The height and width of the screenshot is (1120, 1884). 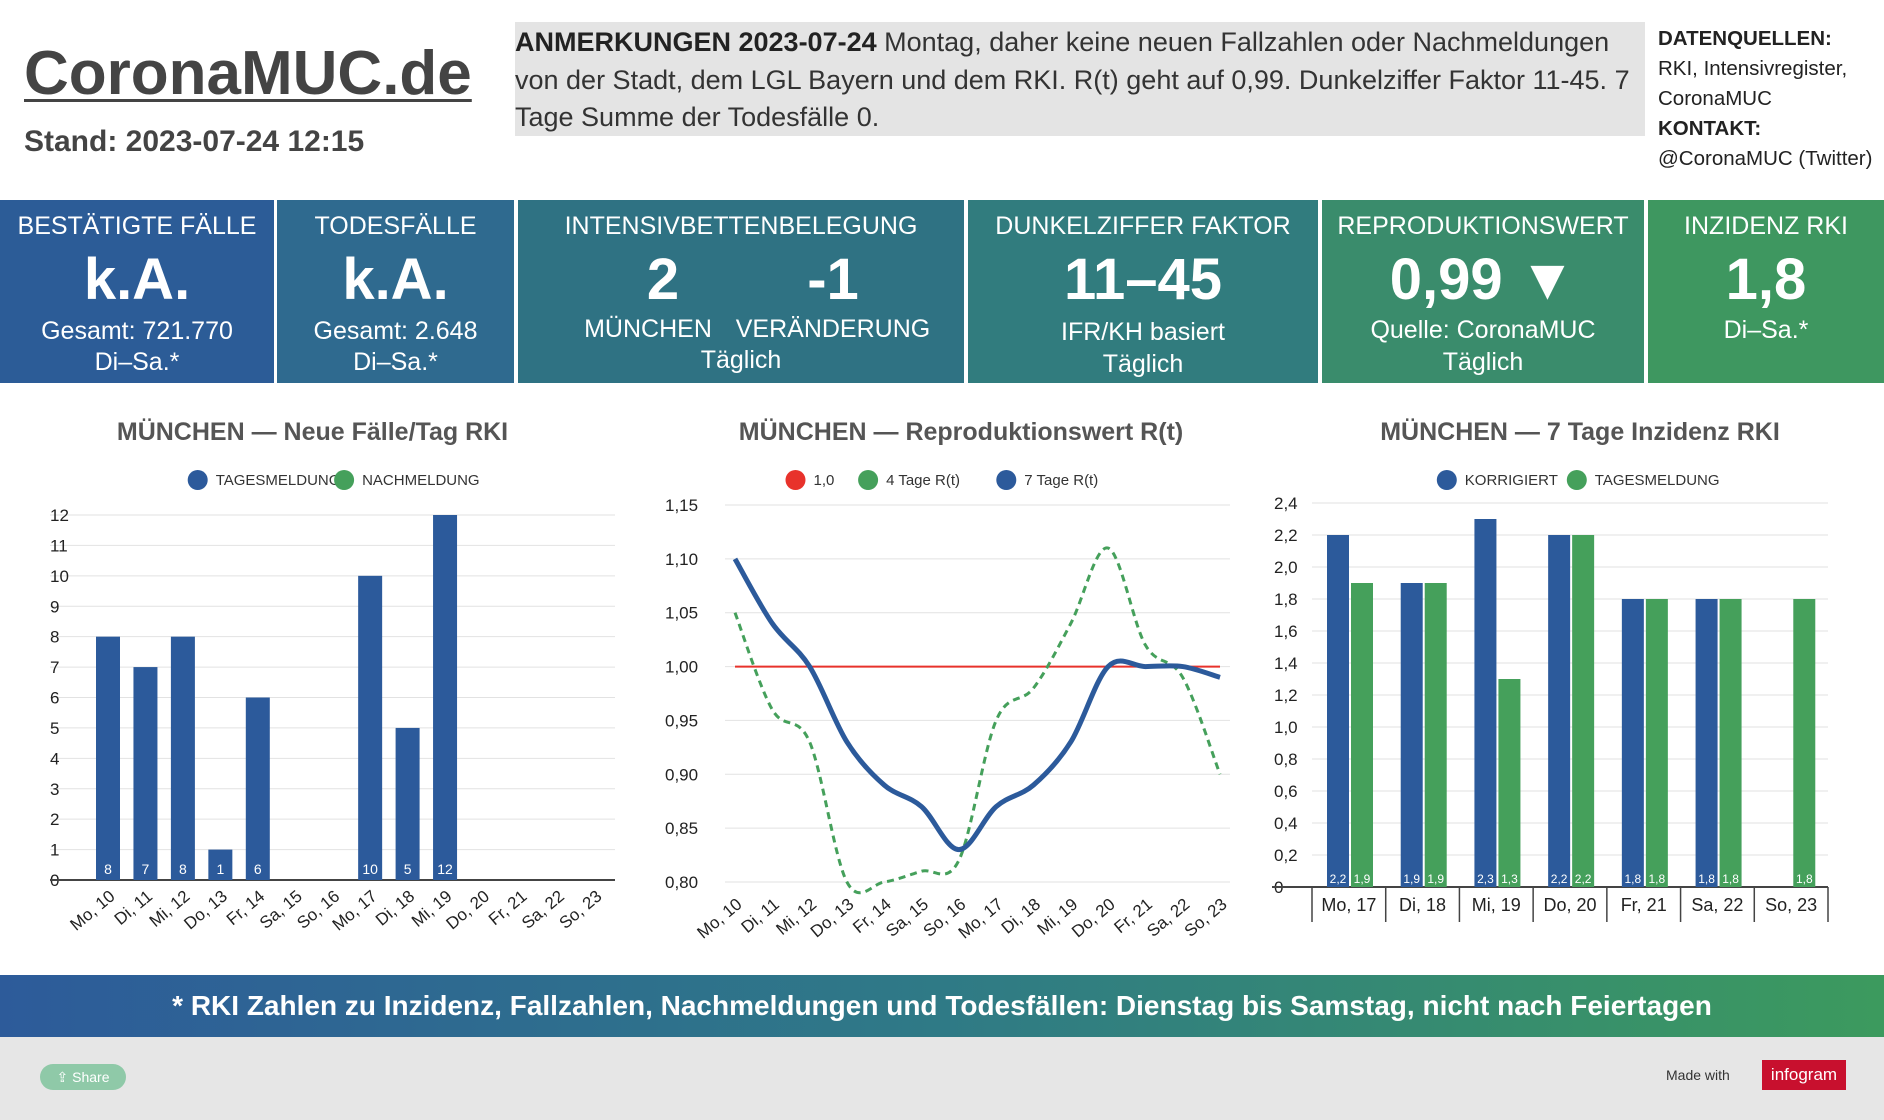 What do you see at coordinates (54, 850) in the screenshot?
I see `y-tick-label: 1` at bounding box center [54, 850].